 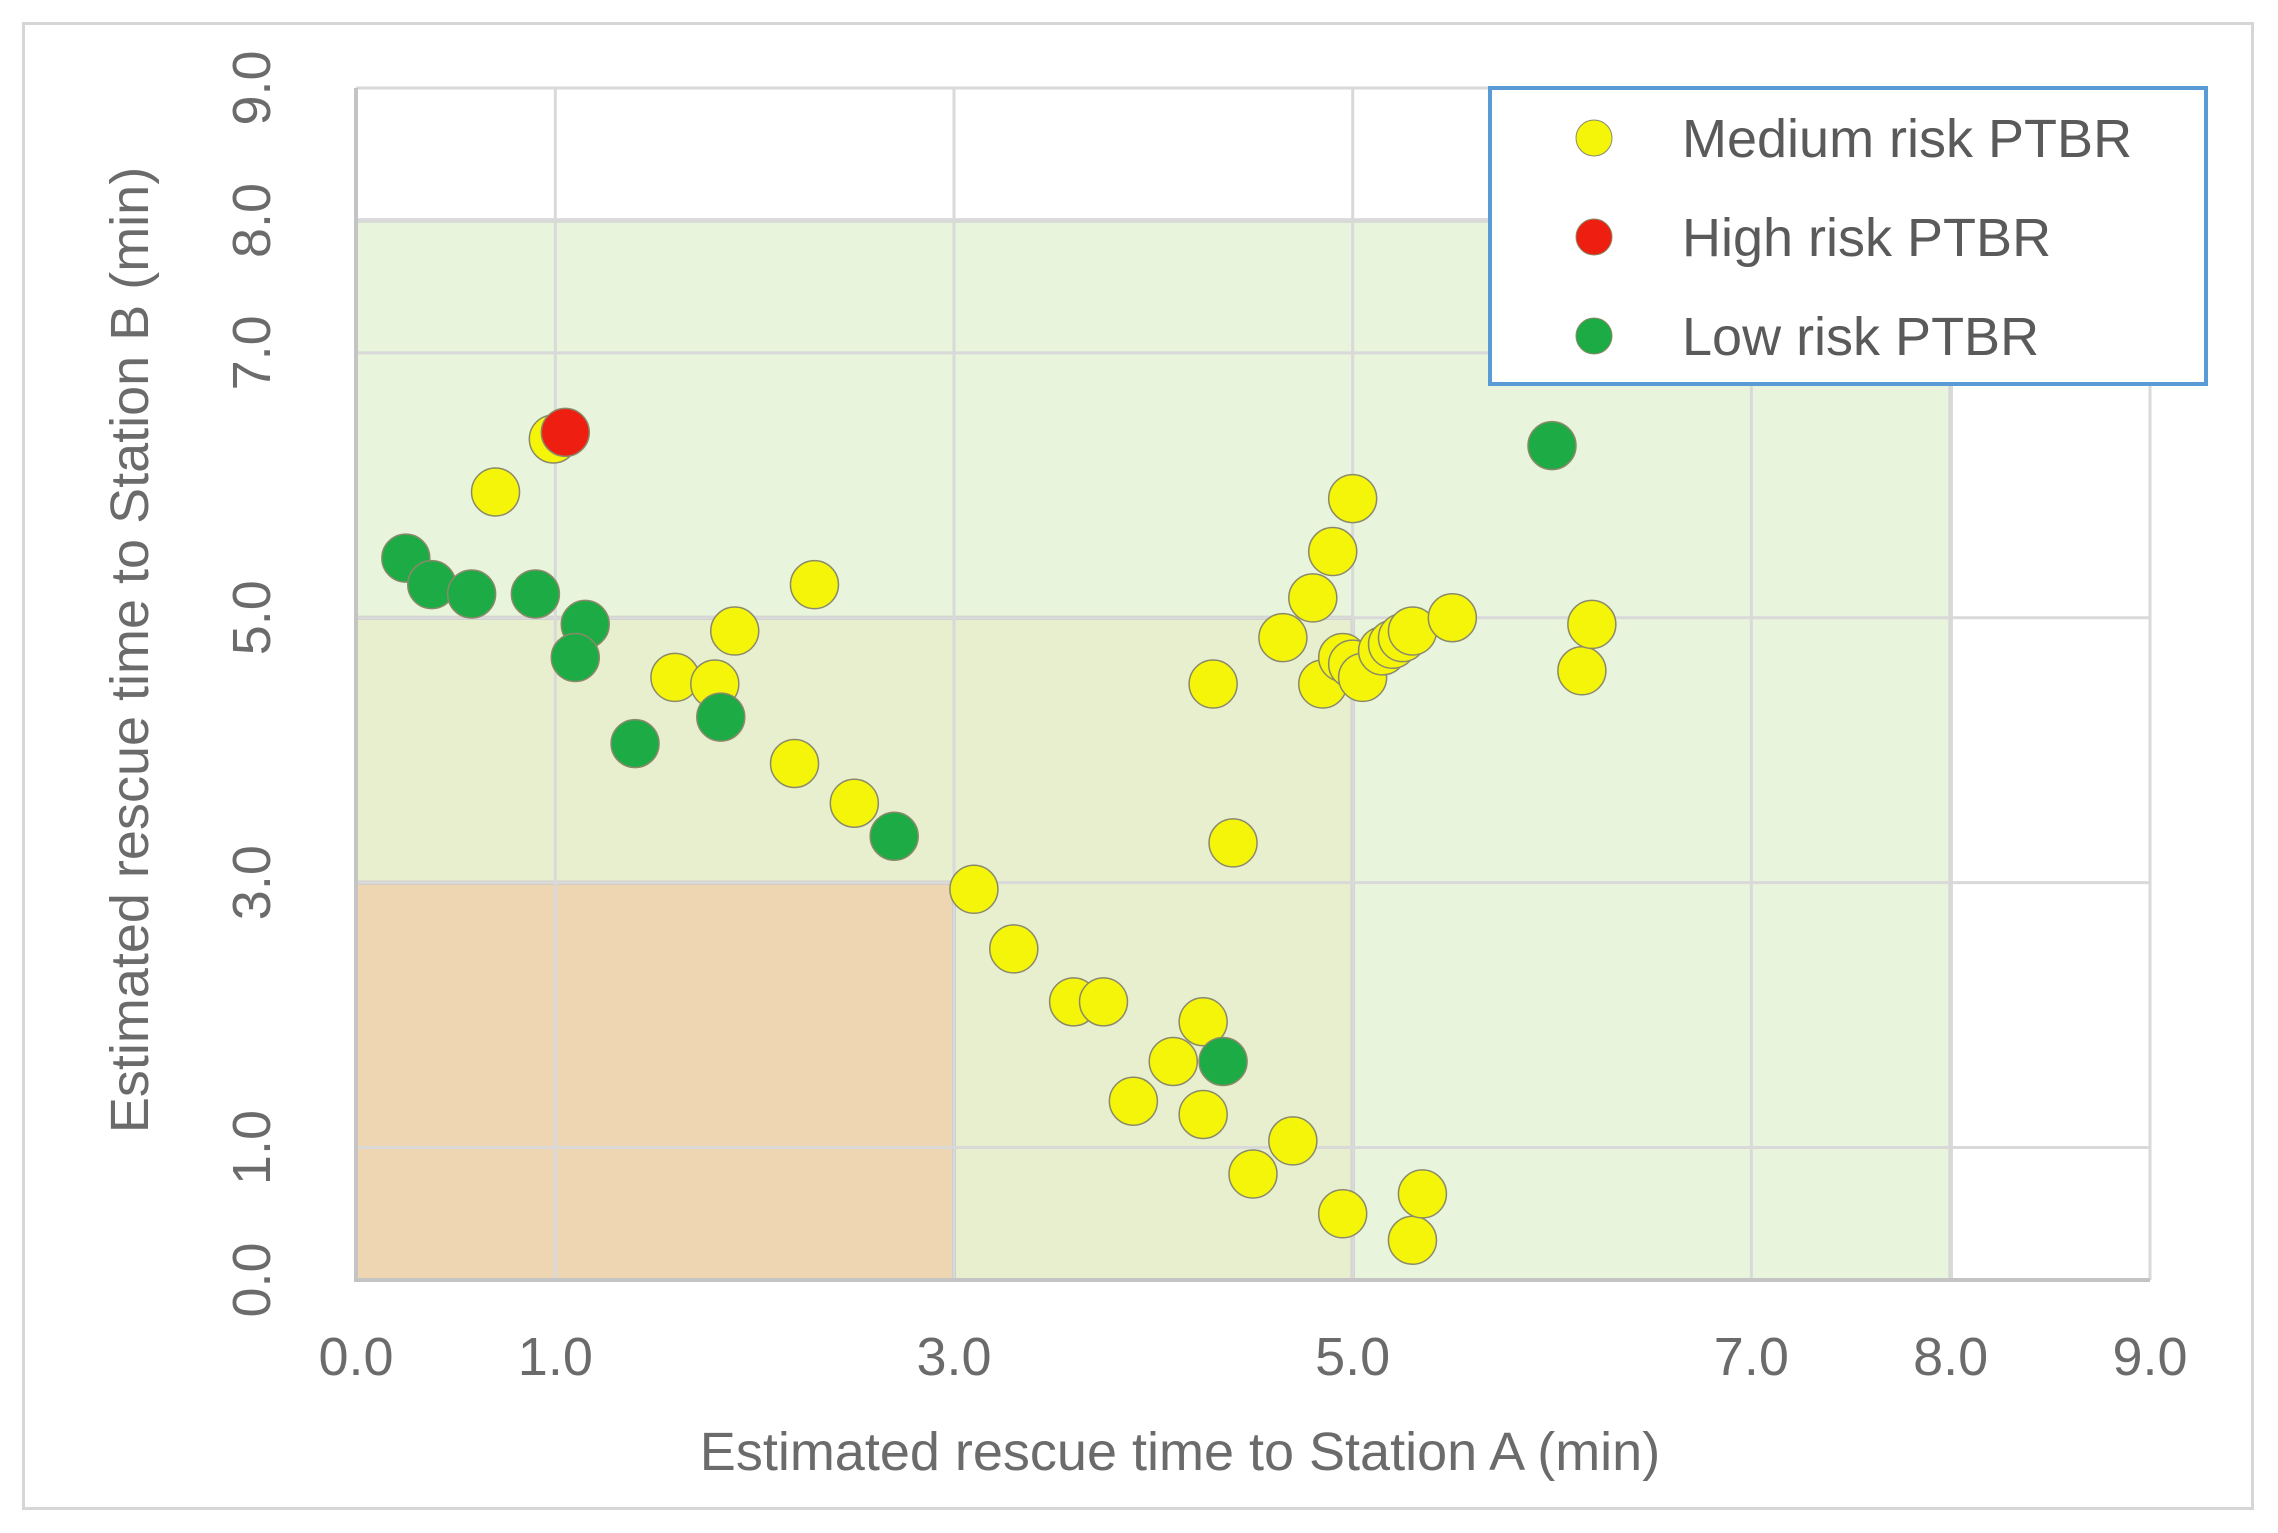 What do you see at coordinates (252, 352) in the screenshot?
I see `y-tick-label: 7.0` at bounding box center [252, 352].